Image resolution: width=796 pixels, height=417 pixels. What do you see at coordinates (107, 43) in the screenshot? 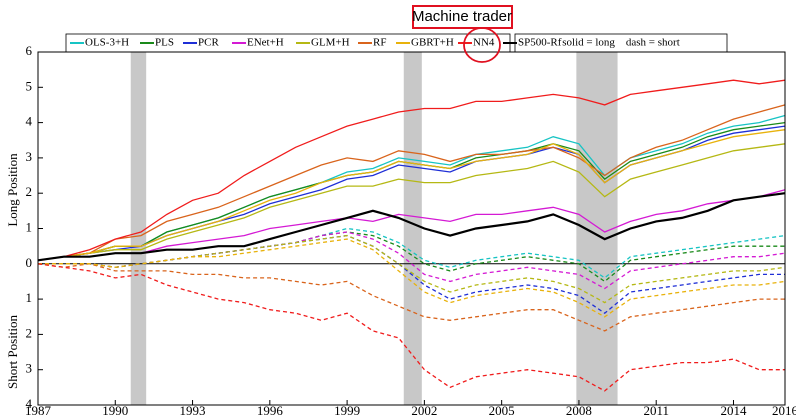
I see `legend-label: OLS-3+H` at bounding box center [107, 43].